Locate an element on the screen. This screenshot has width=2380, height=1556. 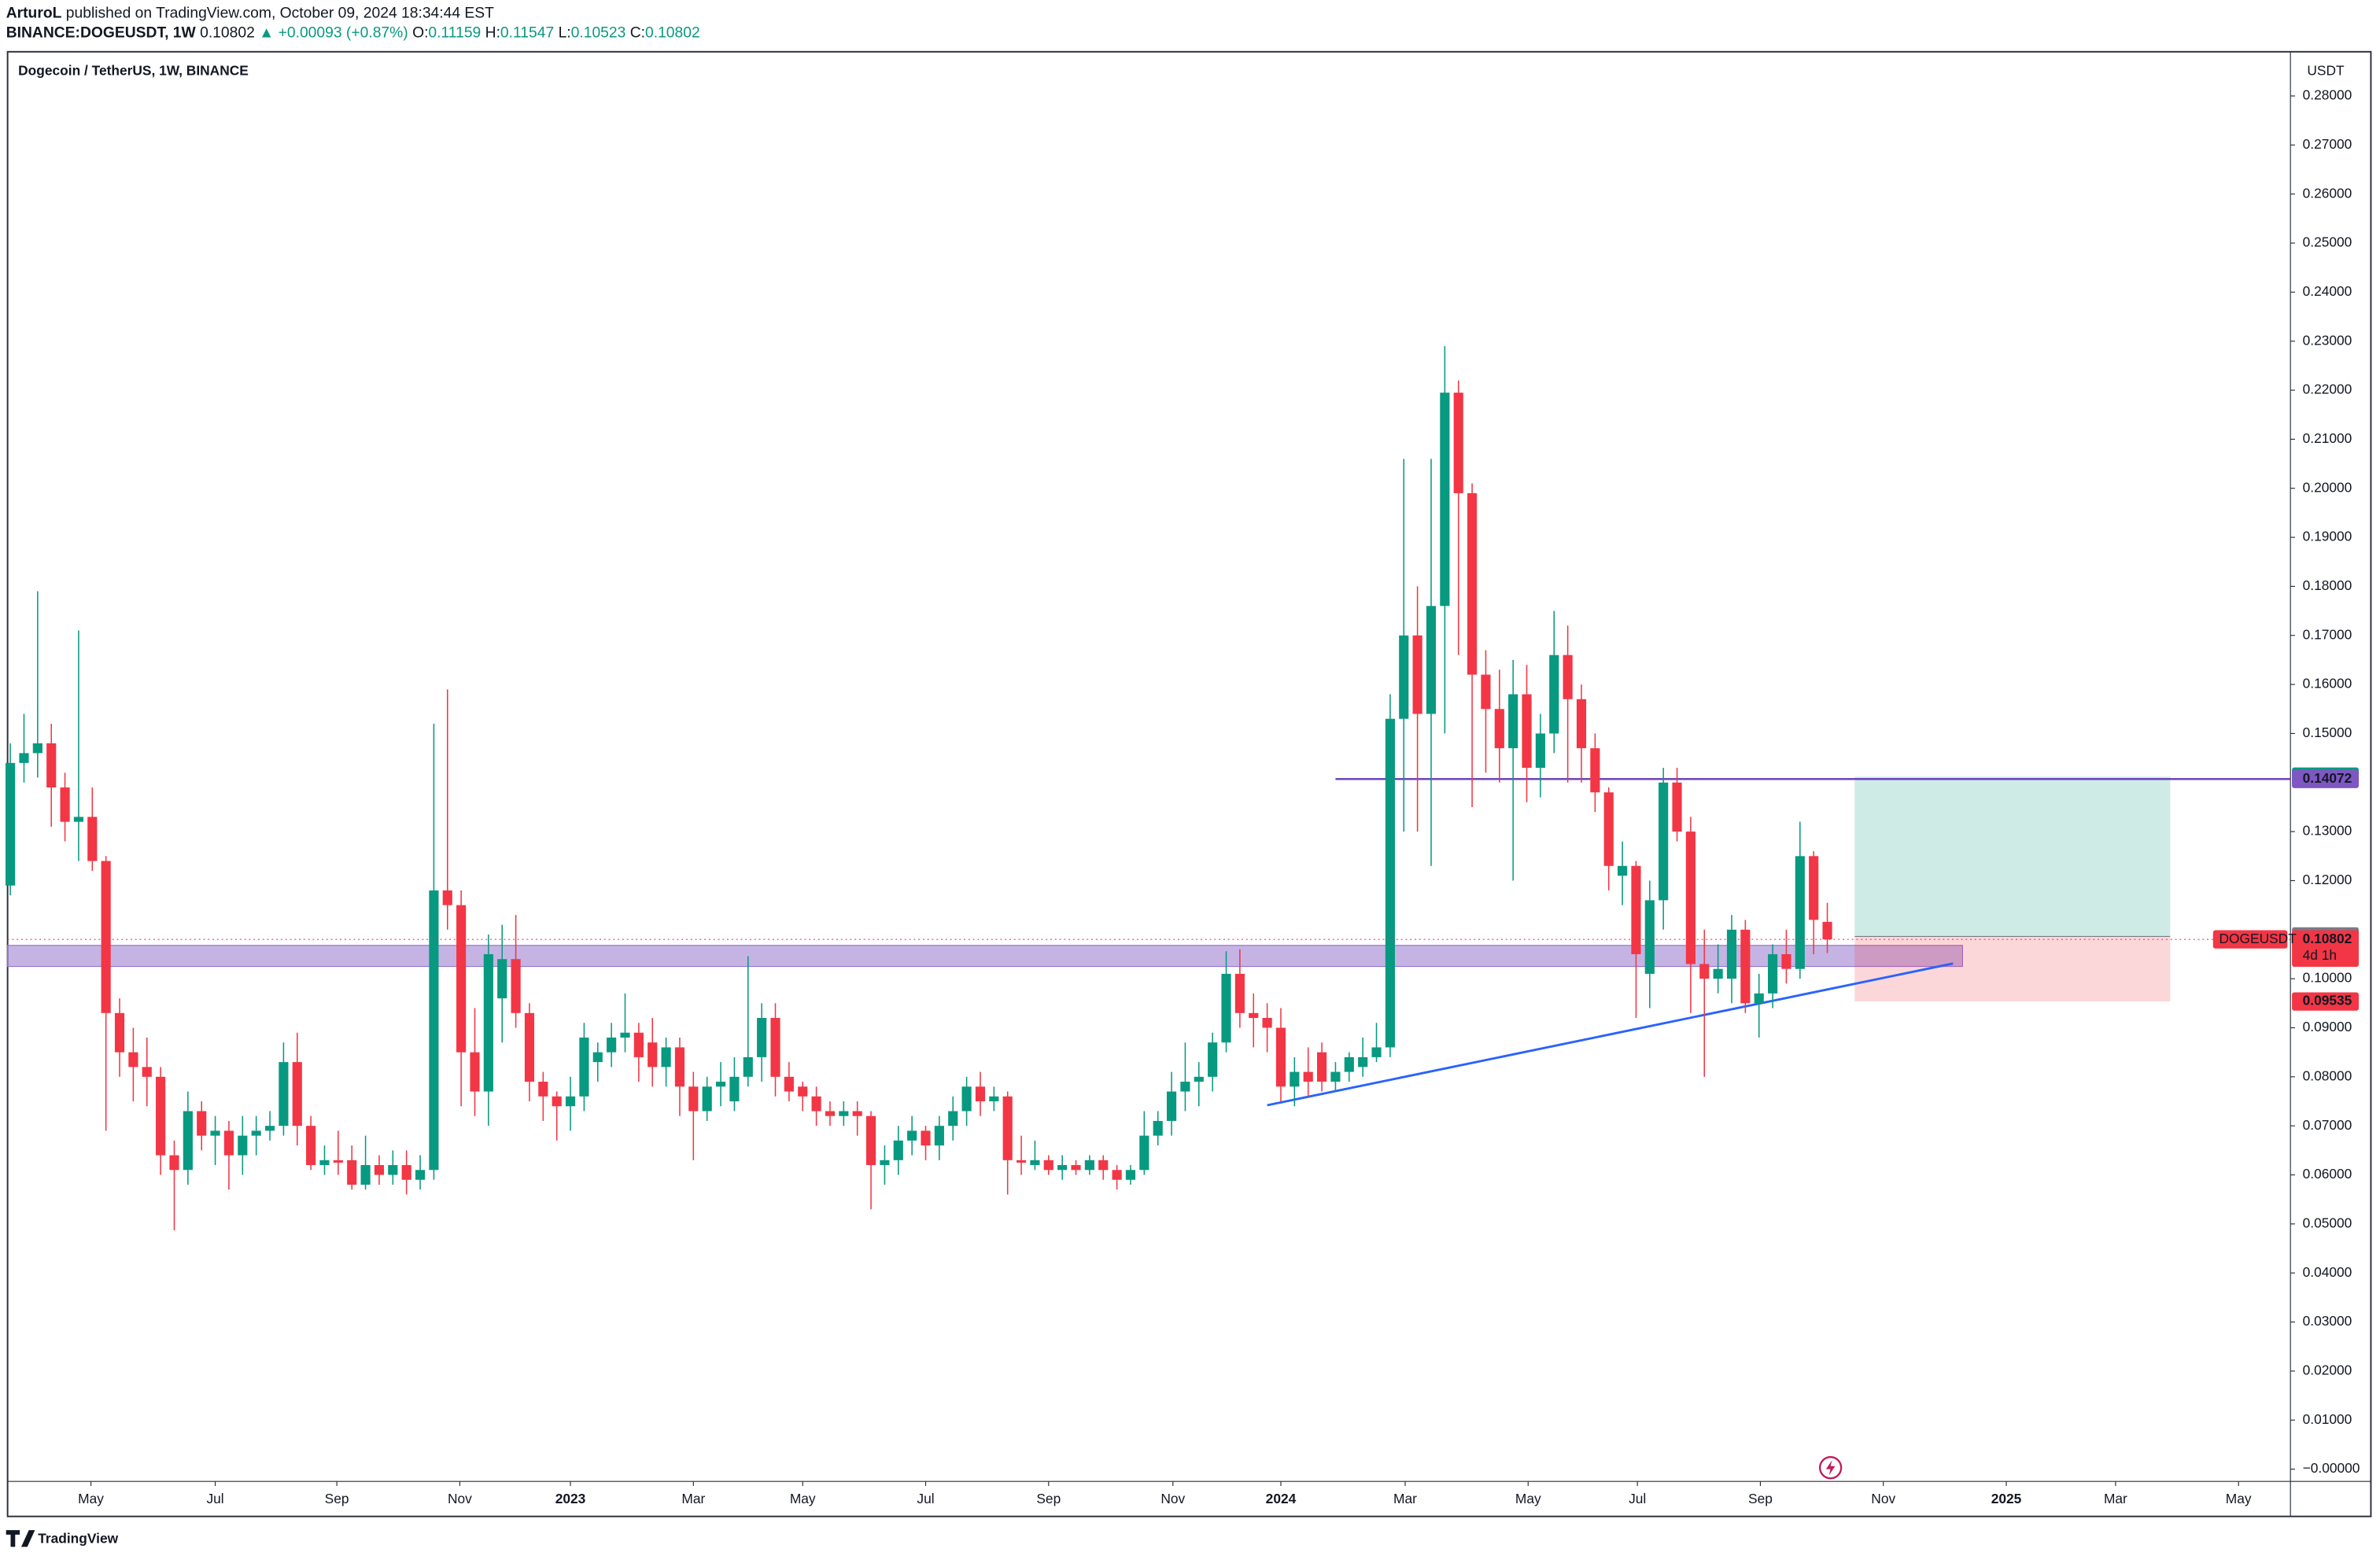
y-tick-label: 0.16000 is located at coordinates (2327, 683).